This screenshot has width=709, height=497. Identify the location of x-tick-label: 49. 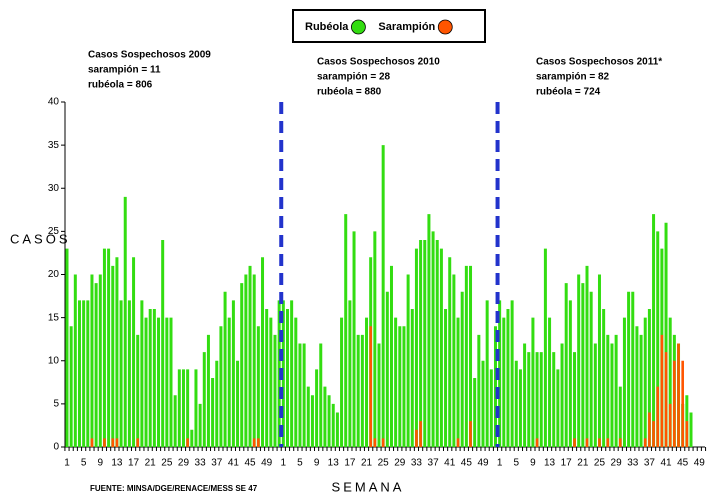
(267, 463).